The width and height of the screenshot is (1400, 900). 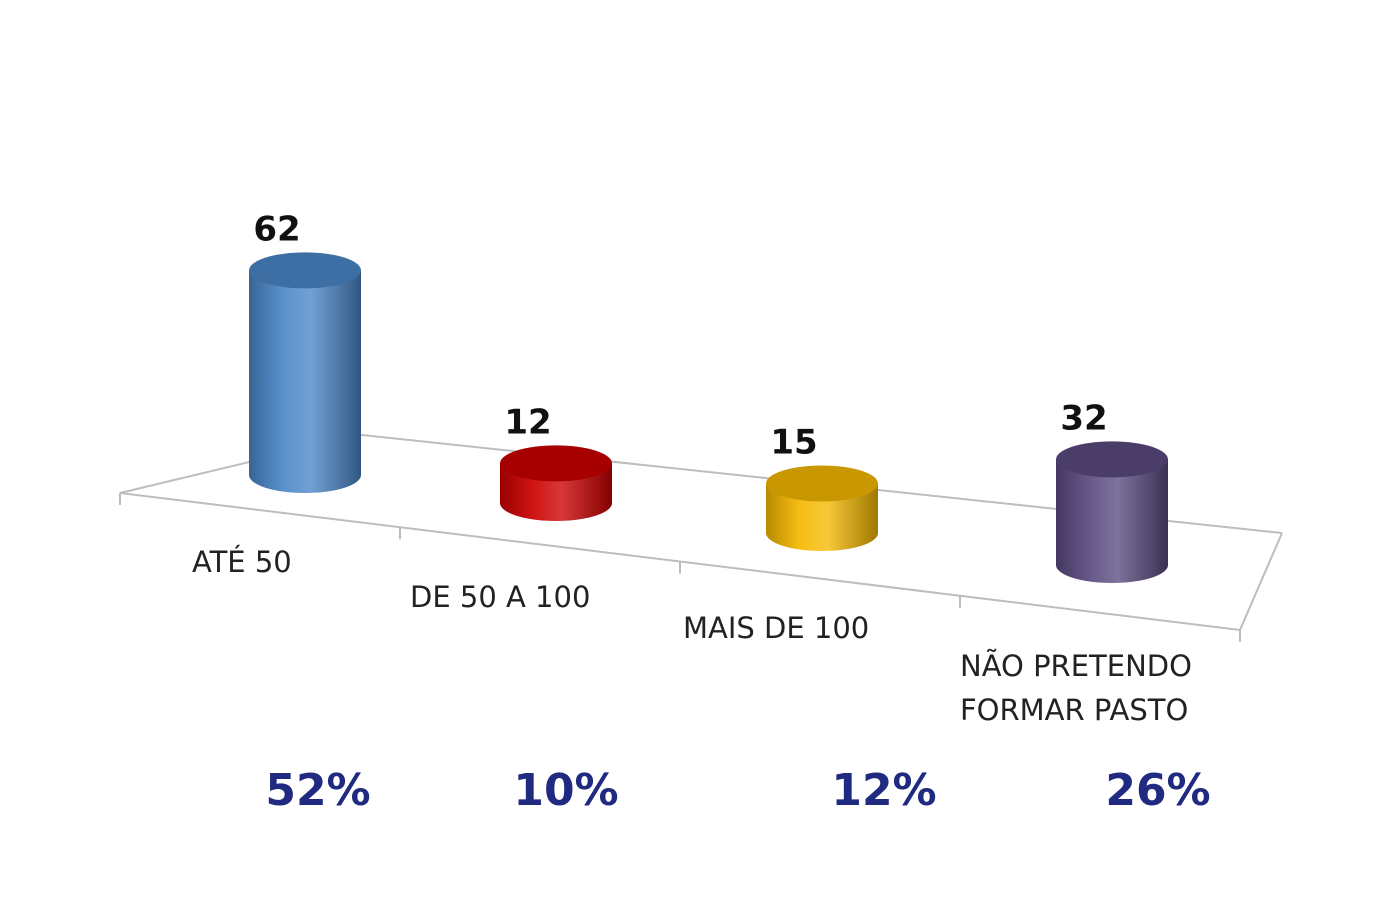 What do you see at coordinates (317, 790) in the screenshot?
I see `percentage-label: 52%` at bounding box center [317, 790].